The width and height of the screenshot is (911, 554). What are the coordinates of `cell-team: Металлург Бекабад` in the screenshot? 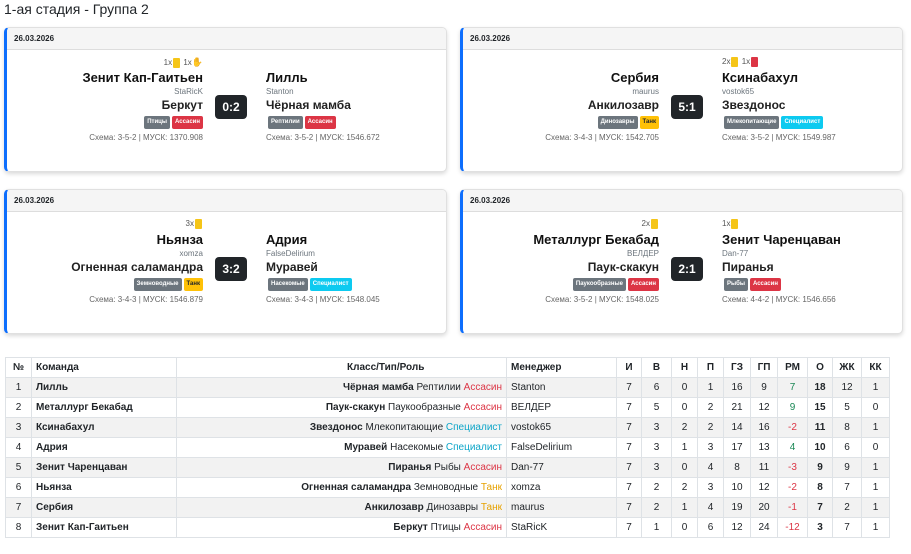 It's located at (104, 407).